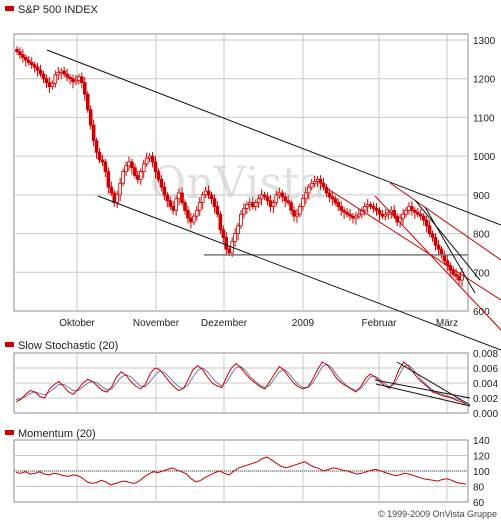 This screenshot has width=501, height=521. What do you see at coordinates (241, 383) in the screenshot?
I see `stochastic-k-line` at bounding box center [241, 383].